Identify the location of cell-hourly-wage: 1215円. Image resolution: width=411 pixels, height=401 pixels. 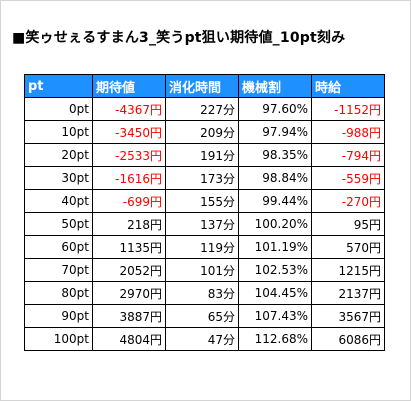
(348, 270).